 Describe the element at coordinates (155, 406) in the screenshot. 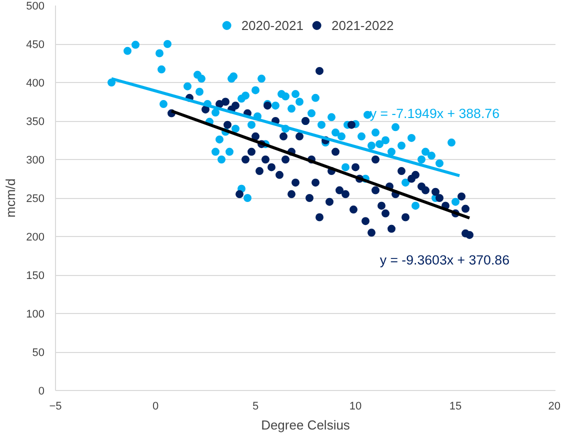

I see `x-tick-label: 0` at that location.